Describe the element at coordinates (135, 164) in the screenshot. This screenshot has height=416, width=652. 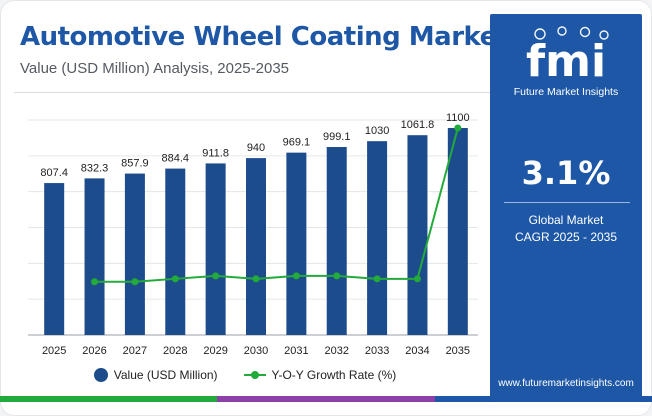
I see `bar-label-2027: 857.9` at that location.